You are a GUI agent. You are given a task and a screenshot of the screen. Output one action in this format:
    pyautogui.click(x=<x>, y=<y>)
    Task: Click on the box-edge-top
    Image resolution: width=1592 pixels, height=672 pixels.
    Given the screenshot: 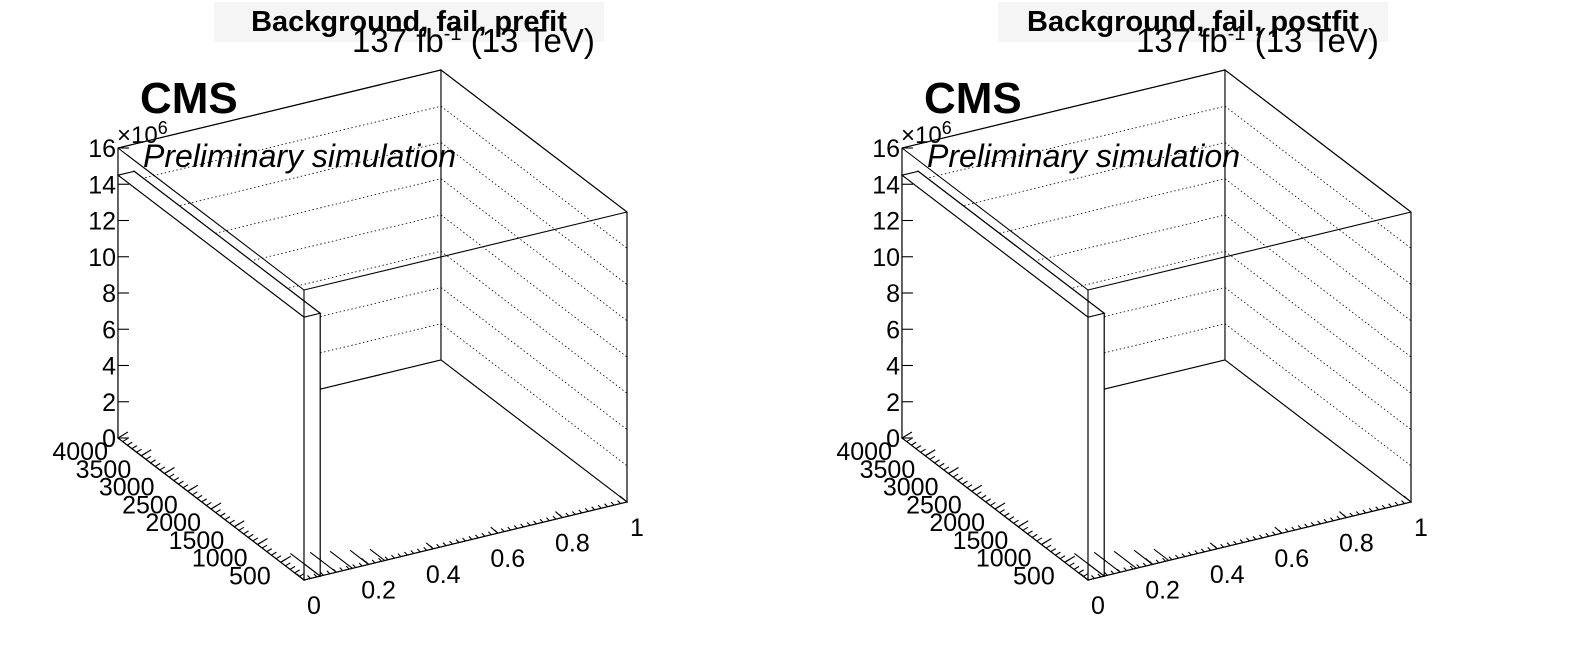 What is the action you would take?
    pyautogui.click(x=211, y=219)
    